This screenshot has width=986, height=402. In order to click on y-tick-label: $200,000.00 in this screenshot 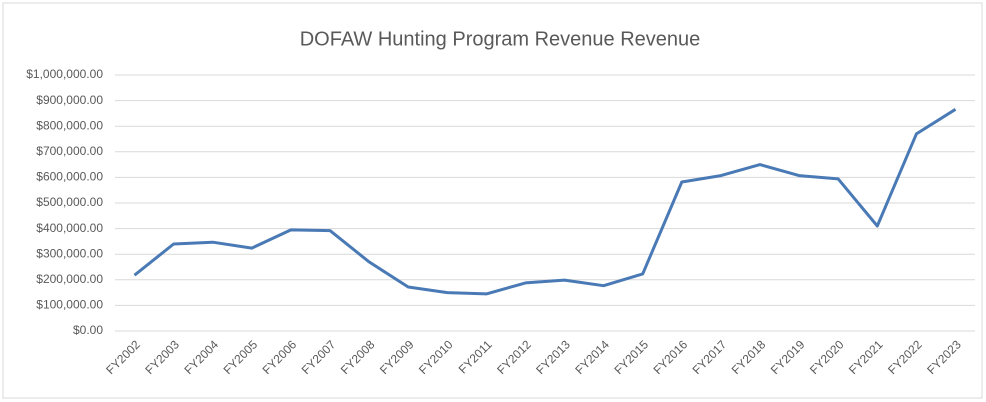, I will do `click(69, 279)`.